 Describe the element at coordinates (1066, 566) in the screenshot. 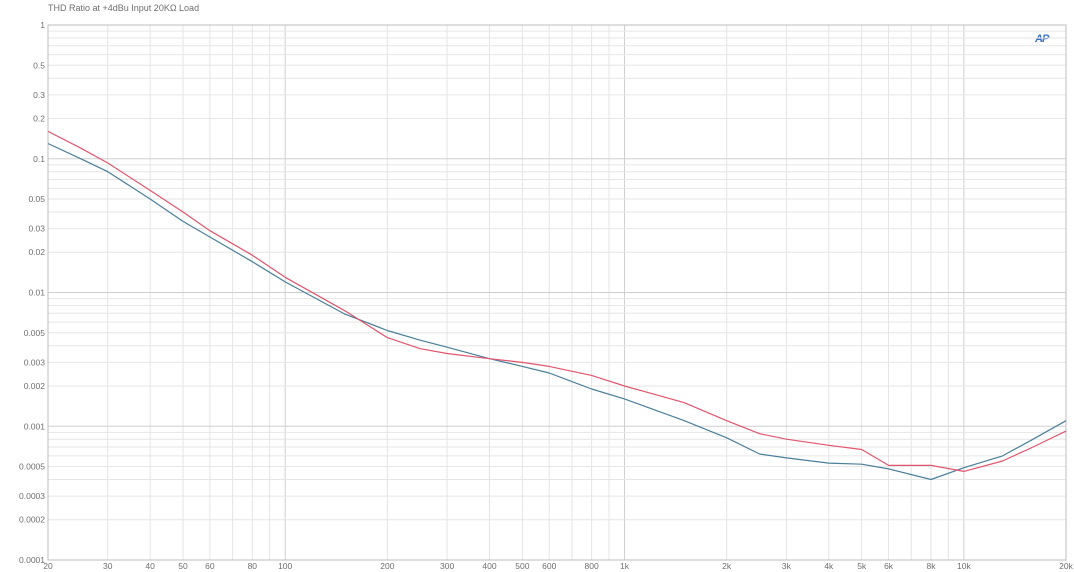

I see `x-tick-label: 20k` at that location.